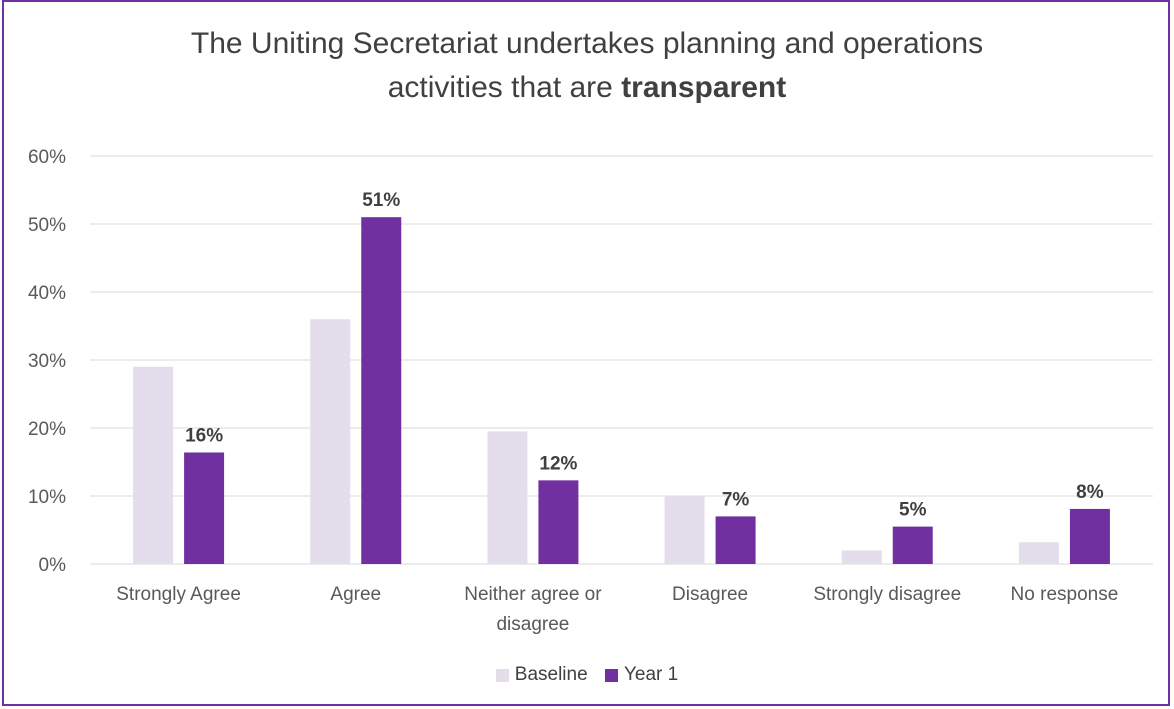 The width and height of the screenshot is (1174, 709). Describe the element at coordinates (53, 565) in the screenshot. I see `y-tick-label: 0%` at that location.